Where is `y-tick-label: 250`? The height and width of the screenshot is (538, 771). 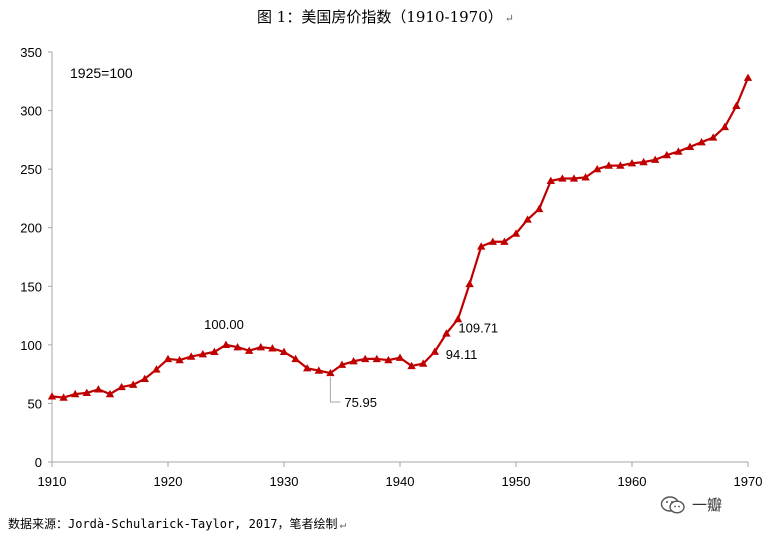 y-tick-label: 250 is located at coordinates (31, 169).